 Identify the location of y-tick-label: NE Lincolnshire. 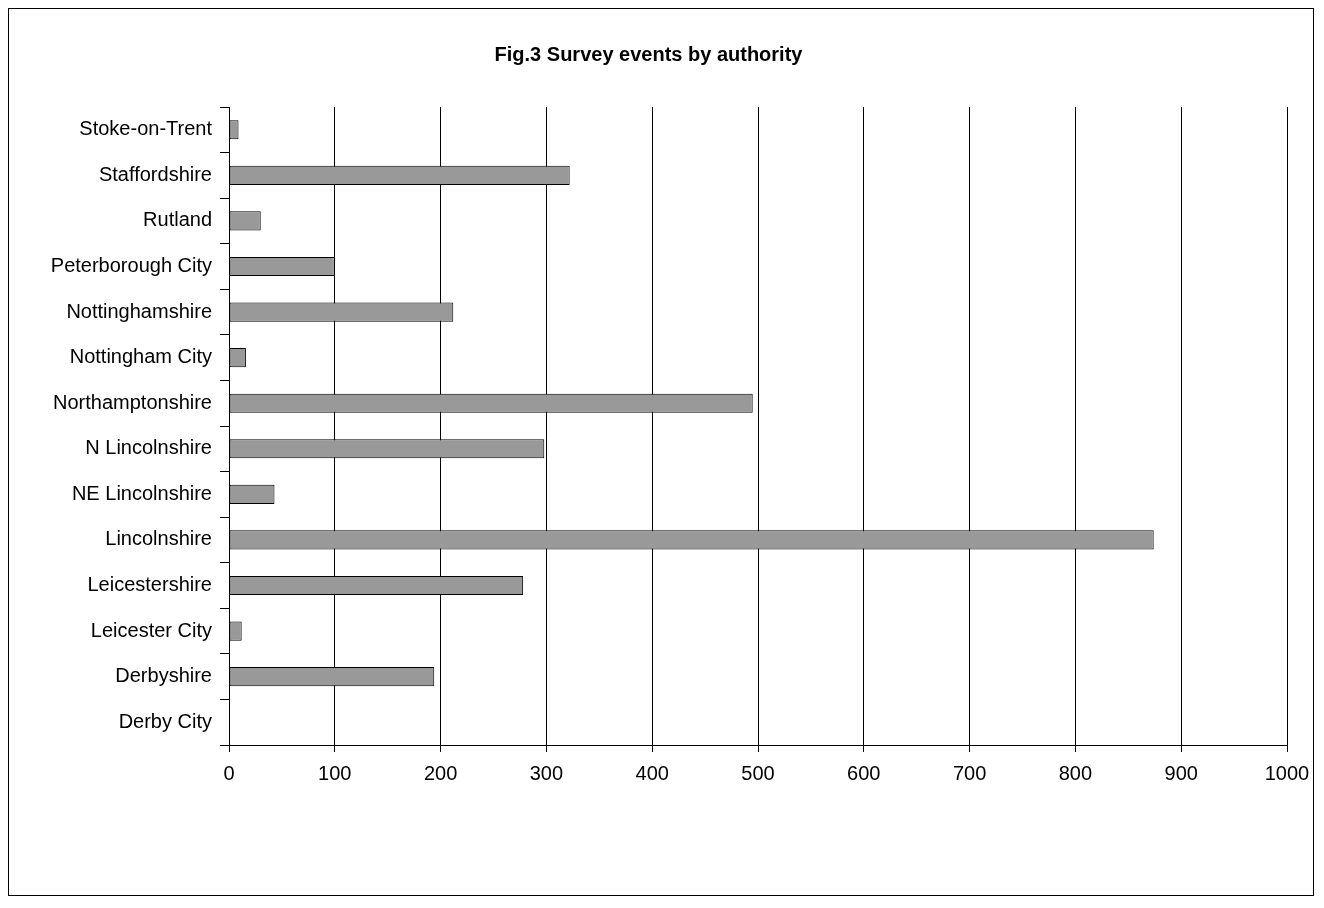
(141, 492).